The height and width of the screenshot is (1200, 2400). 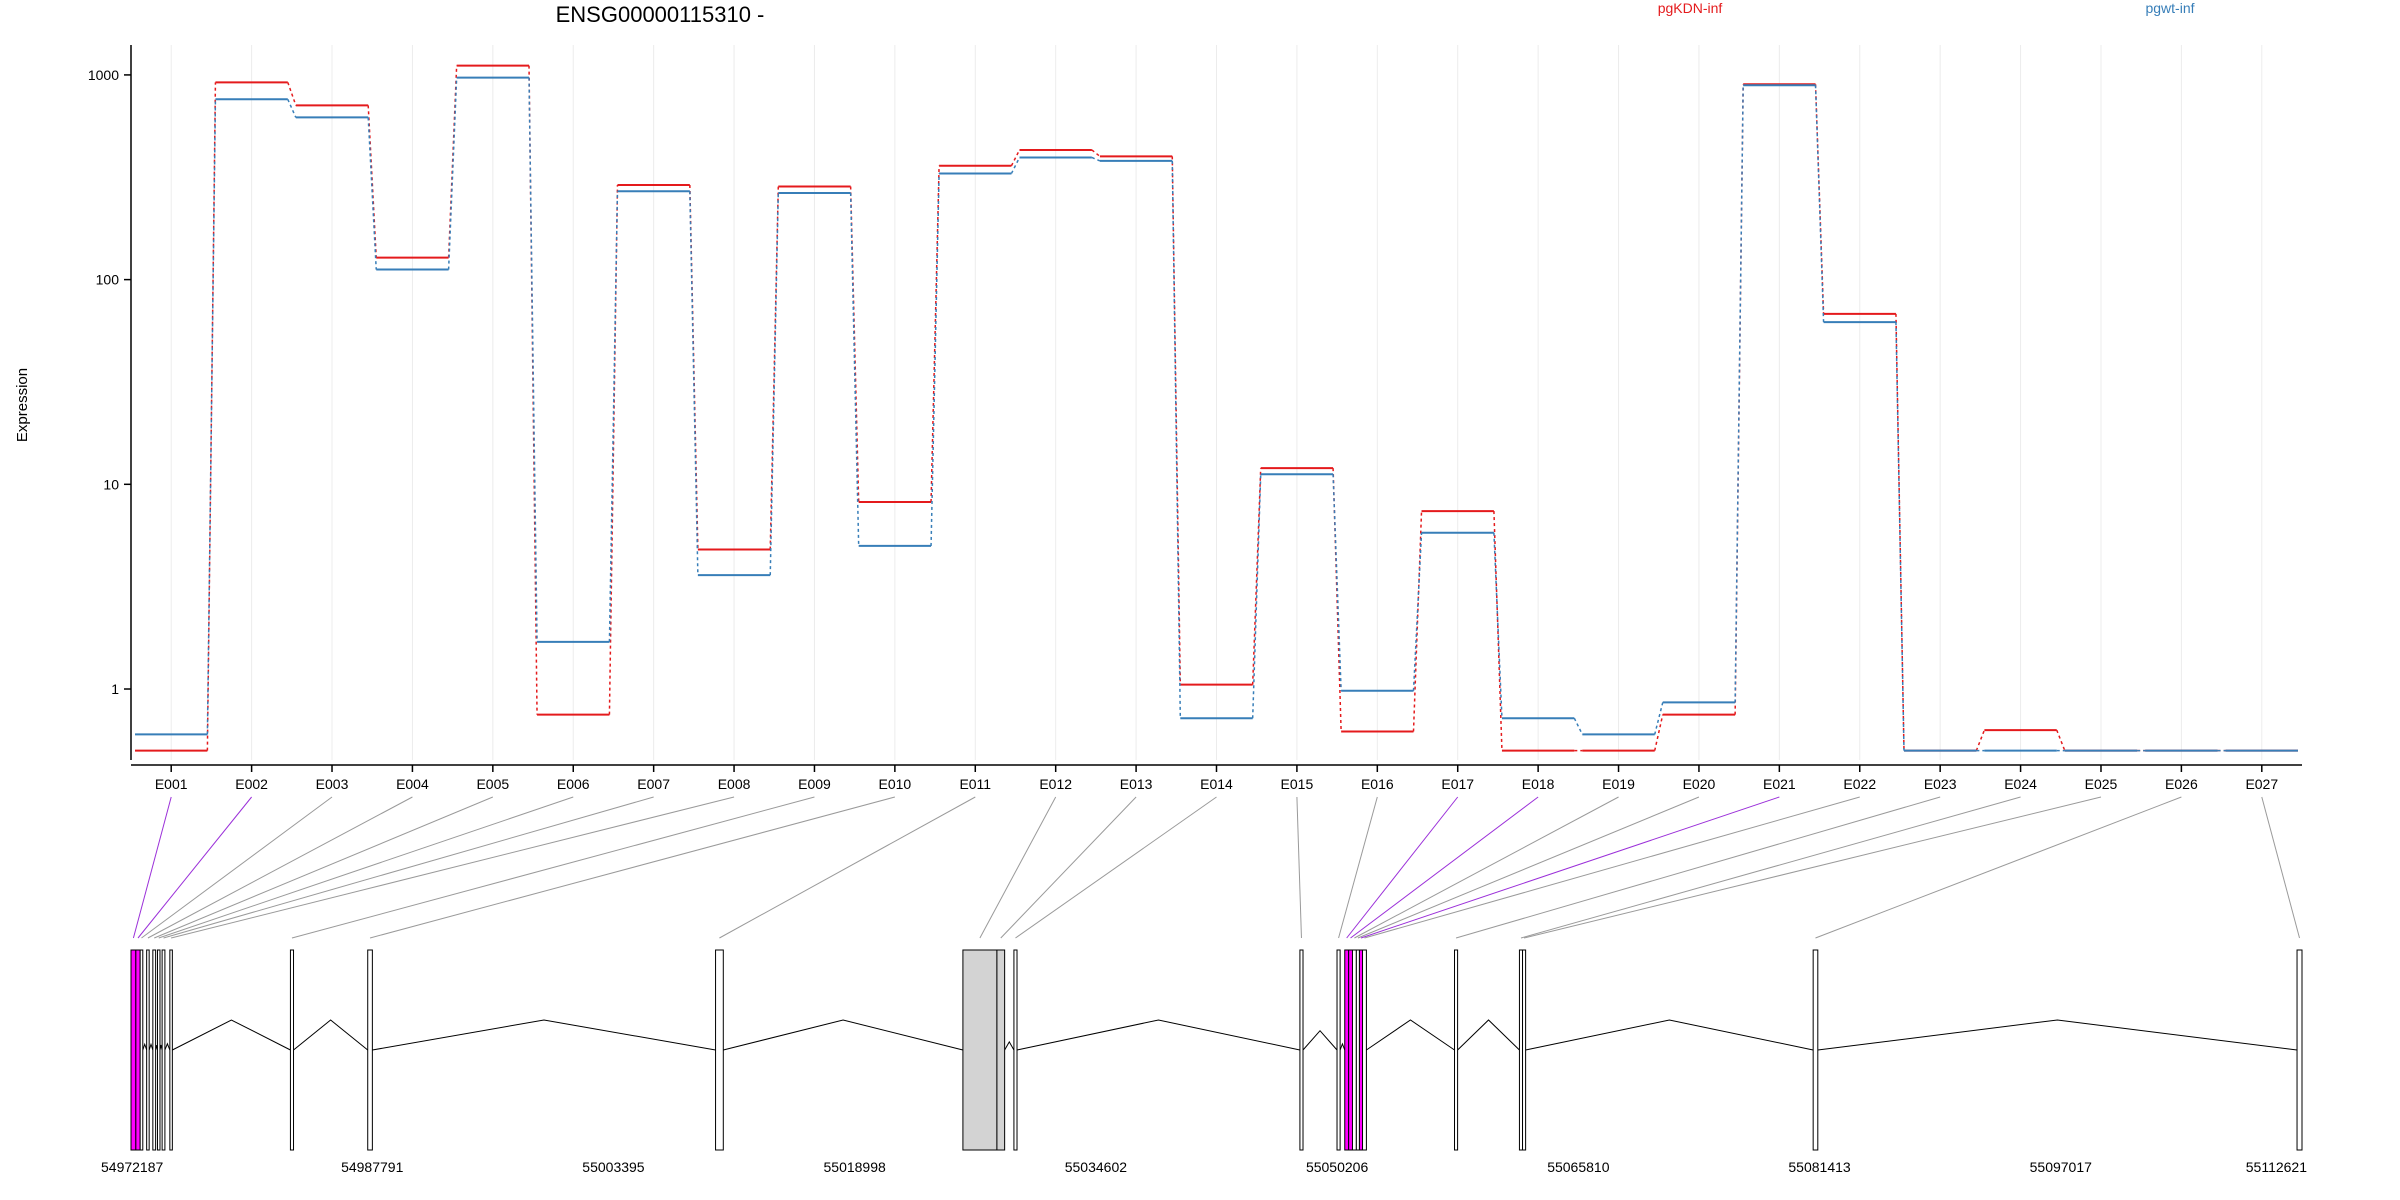 I want to click on connector-line-e015, so click(x=1299, y=867).